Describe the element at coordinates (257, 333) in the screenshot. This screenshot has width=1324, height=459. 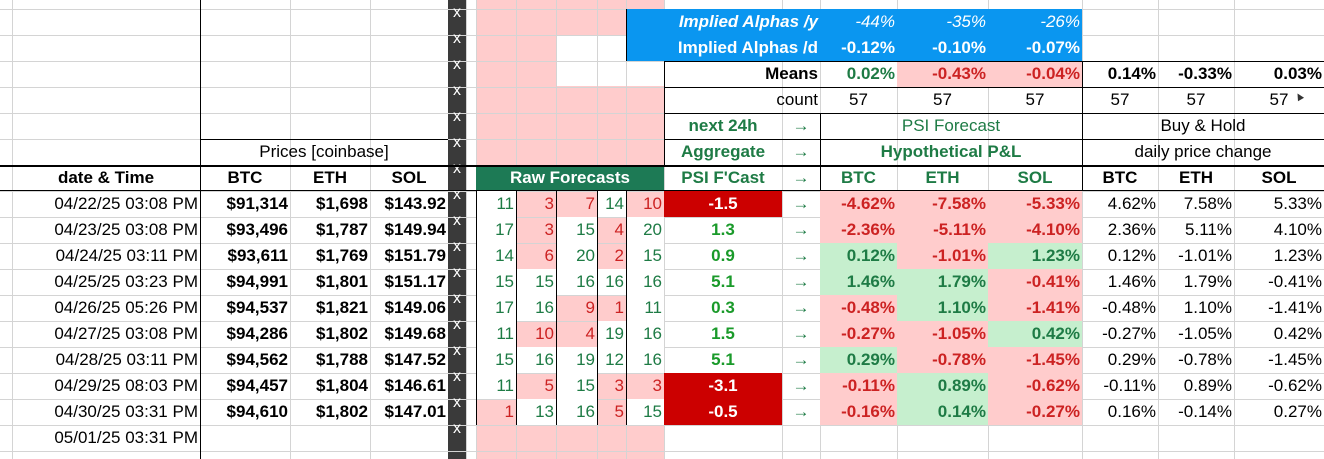
I see `row-btc-price: $94,286` at that location.